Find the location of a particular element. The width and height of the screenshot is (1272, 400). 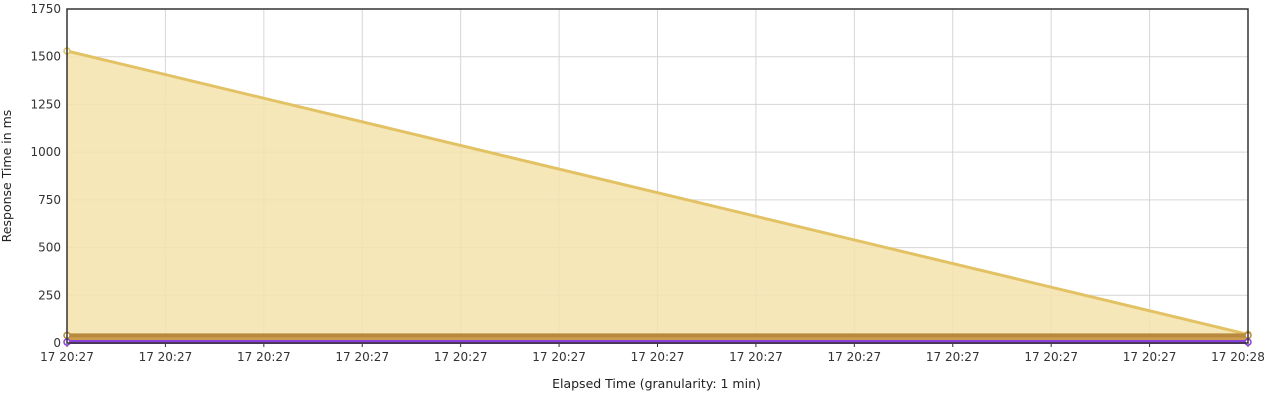

y-axis-title: Response Time in ms is located at coordinates (7, 176).